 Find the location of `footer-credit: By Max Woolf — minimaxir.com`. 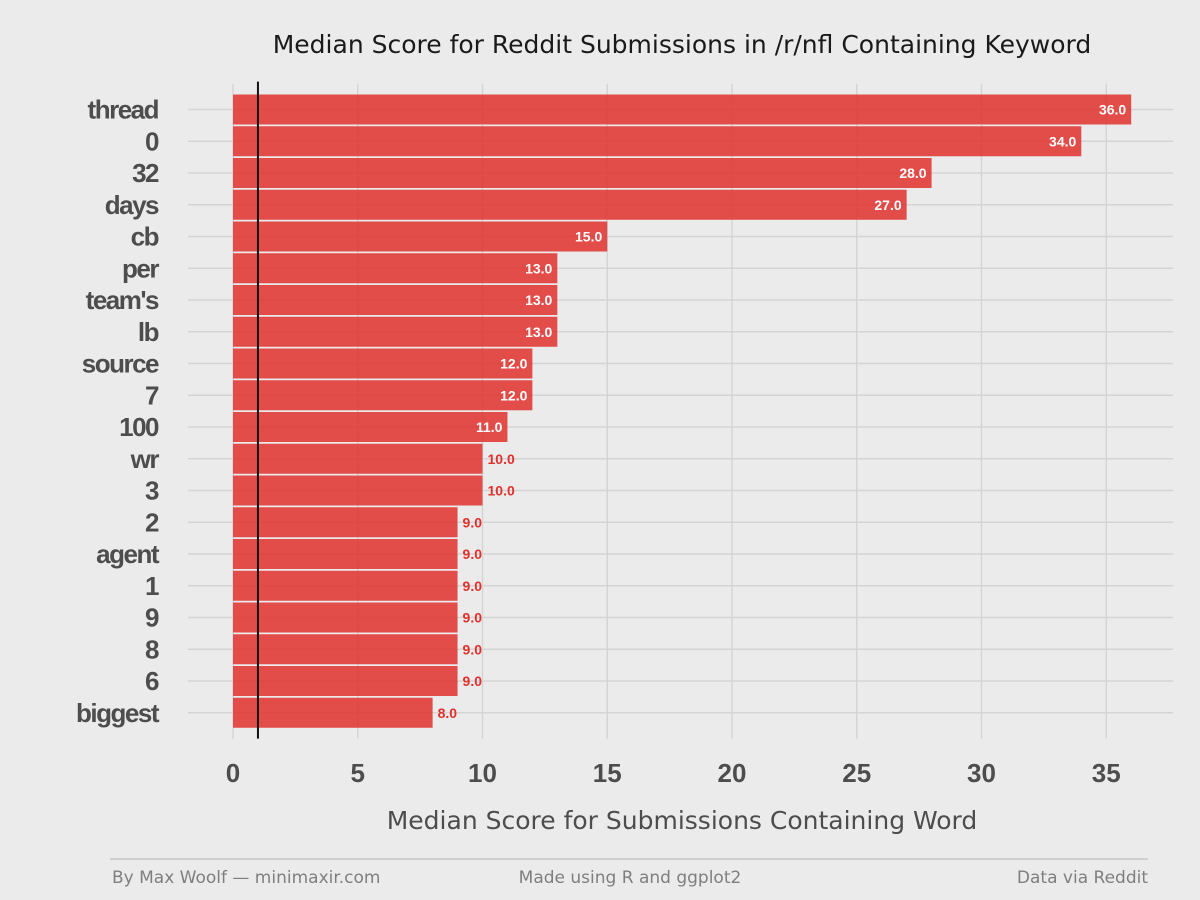

footer-credit: By Max Woolf — minimaxir.com is located at coordinates (246, 878).